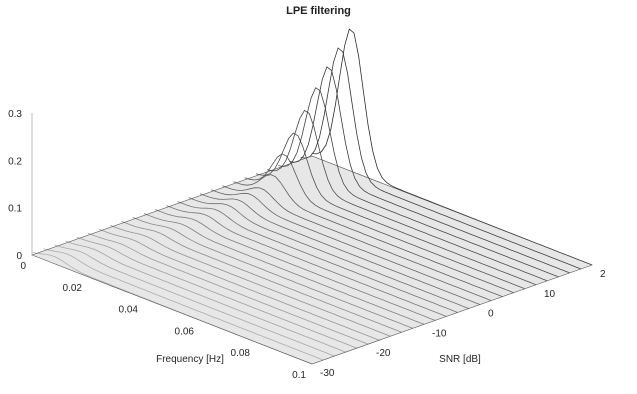  What do you see at coordinates (185, 331) in the screenshot?
I see `x-tick-label: 0.06` at bounding box center [185, 331].